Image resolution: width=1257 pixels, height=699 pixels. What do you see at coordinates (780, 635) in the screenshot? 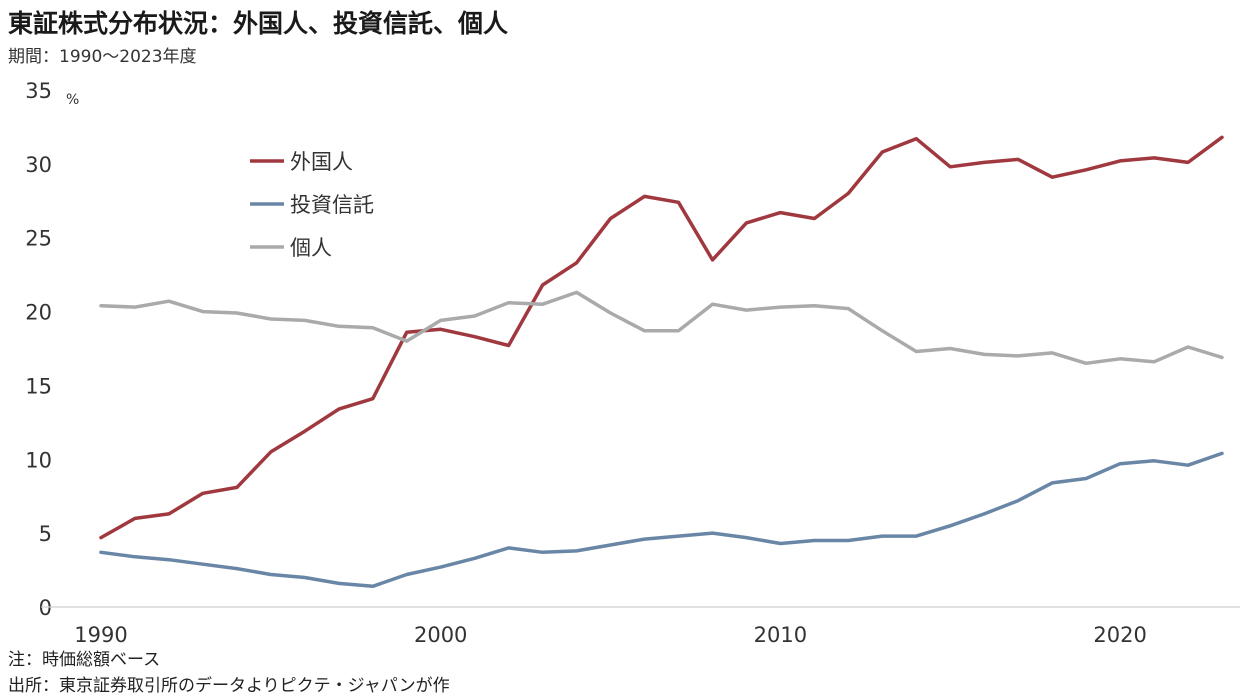
I see `x-tick-label: 2010` at bounding box center [780, 635].